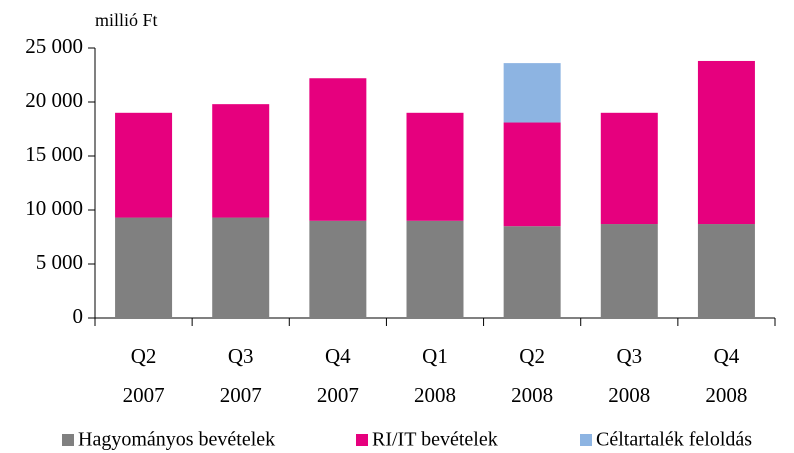  What do you see at coordinates (59, 262) in the screenshot?
I see `y-tick-label: 5 000` at bounding box center [59, 262].